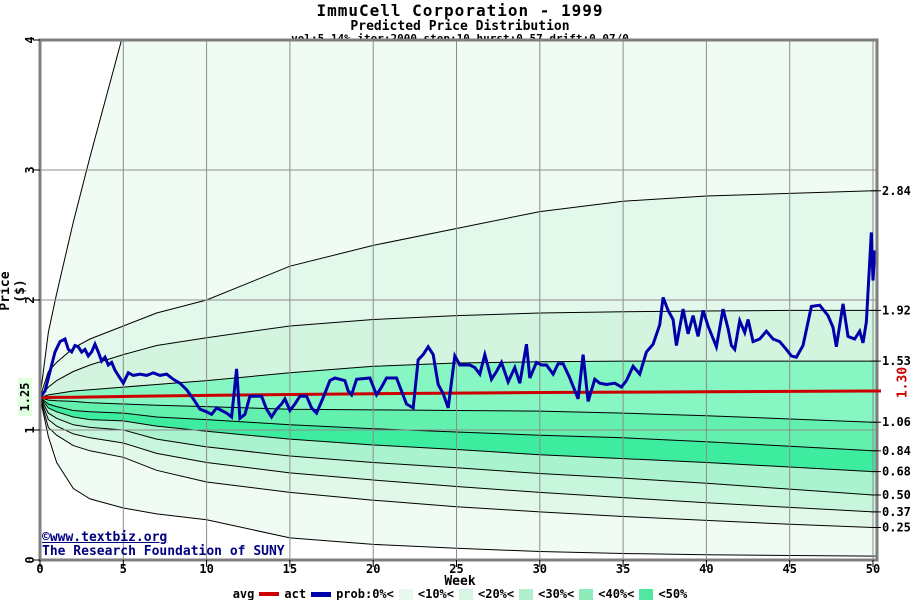 Image resolution: width=920 pixels, height=600 pixels. I want to click on legend-prob-label-2: <30%<, so click(556, 593).